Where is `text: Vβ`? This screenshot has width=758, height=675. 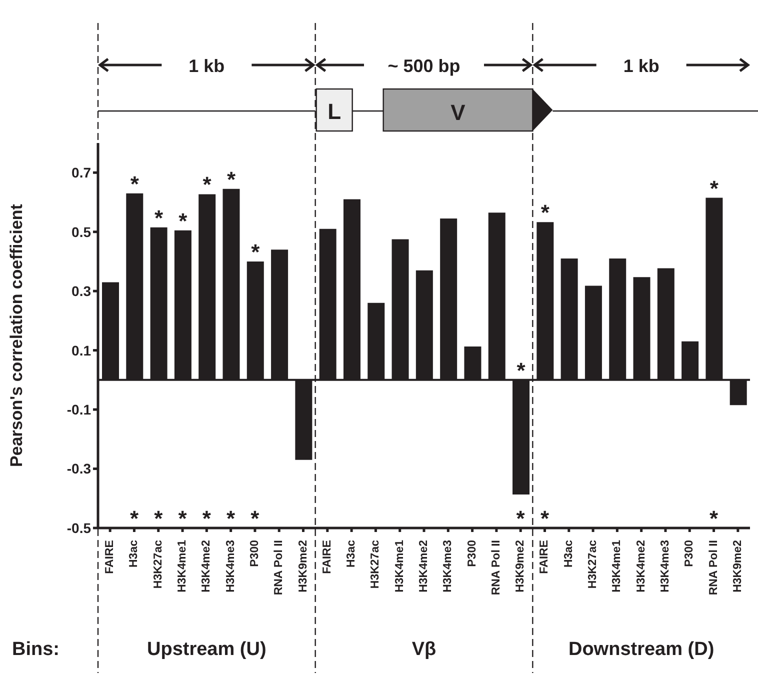 text: Vβ is located at coordinates (424, 649).